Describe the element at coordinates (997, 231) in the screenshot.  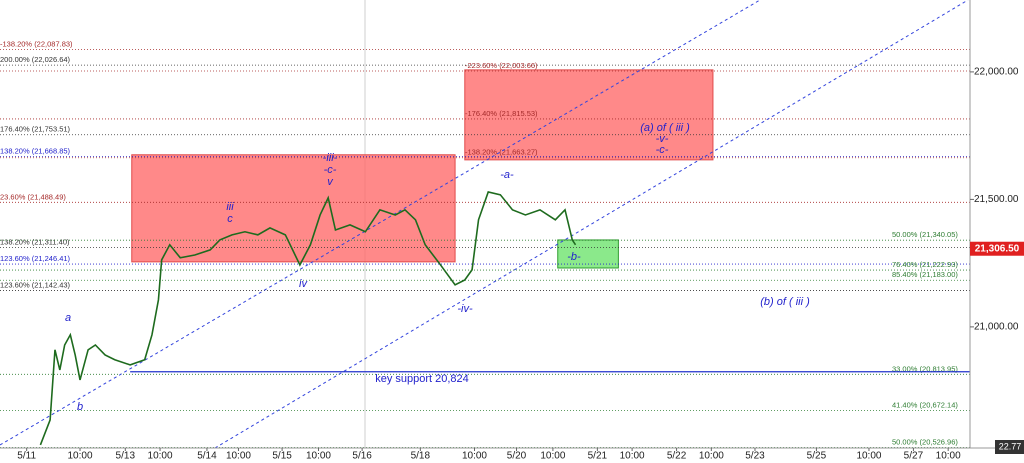
I see `y-axis-panel` at that location.